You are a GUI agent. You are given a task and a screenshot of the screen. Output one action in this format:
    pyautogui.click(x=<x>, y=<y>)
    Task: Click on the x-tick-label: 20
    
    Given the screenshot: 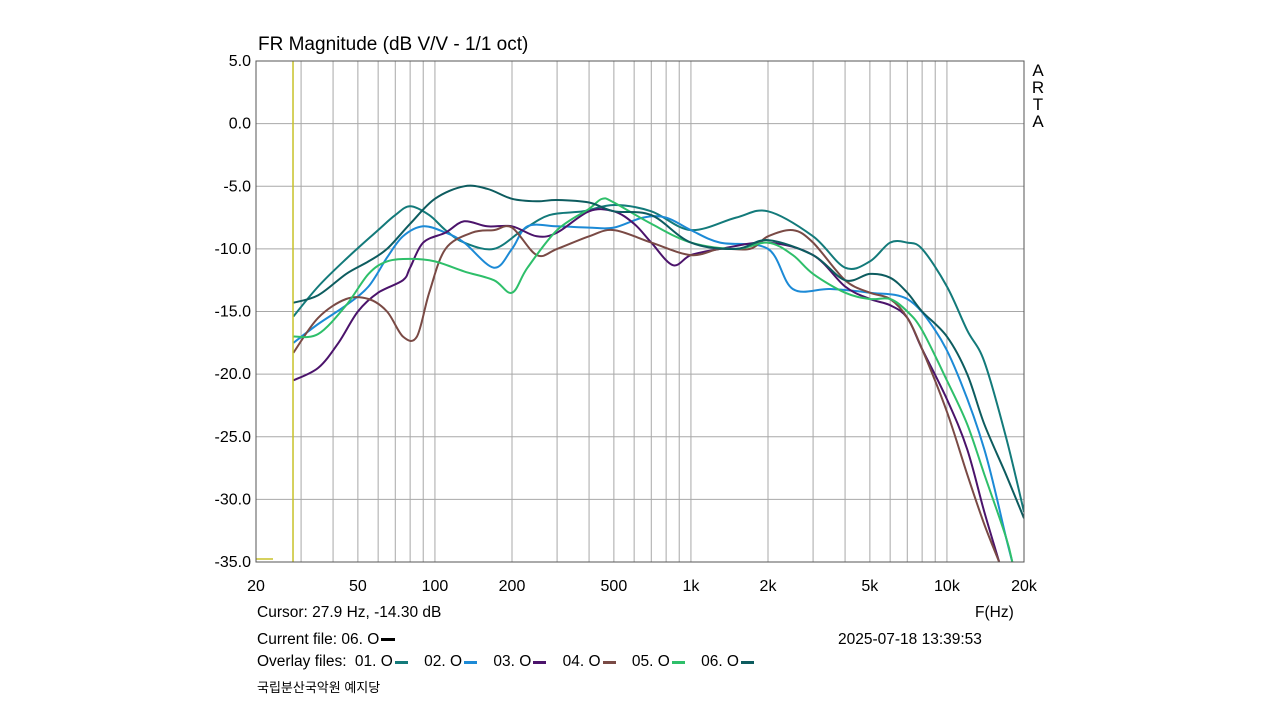 What is the action you would take?
    pyautogui.click(x=256, y=586)
    